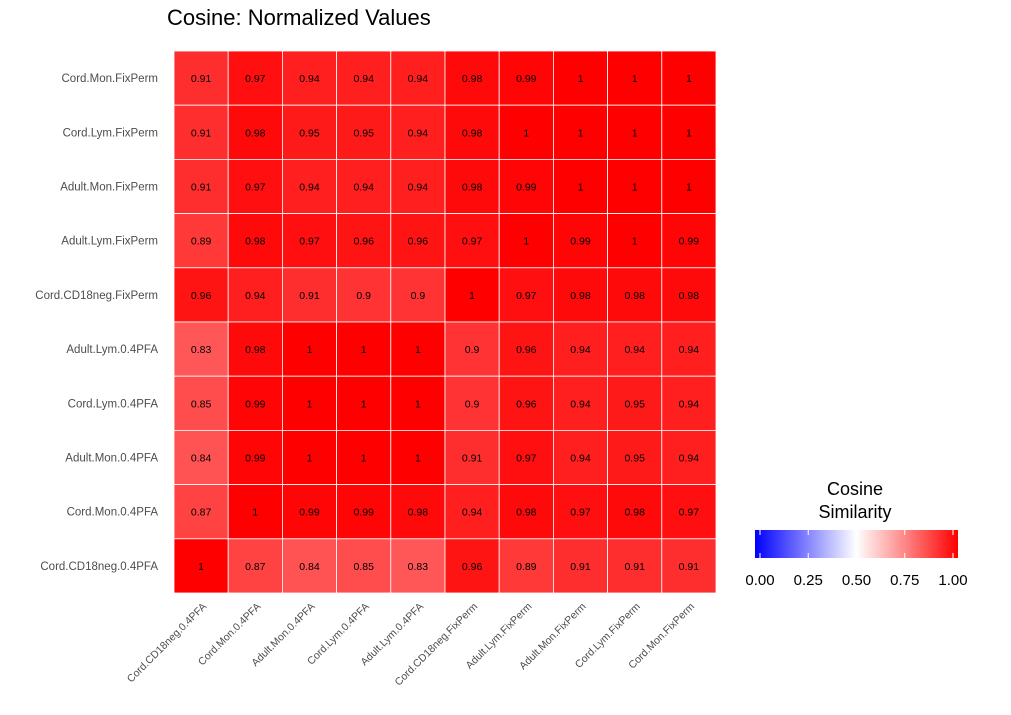 The width and height of the screenshot is (1011, 715). I want to click on heatmap-cell-value-label: 0.96, so click(418, 242).